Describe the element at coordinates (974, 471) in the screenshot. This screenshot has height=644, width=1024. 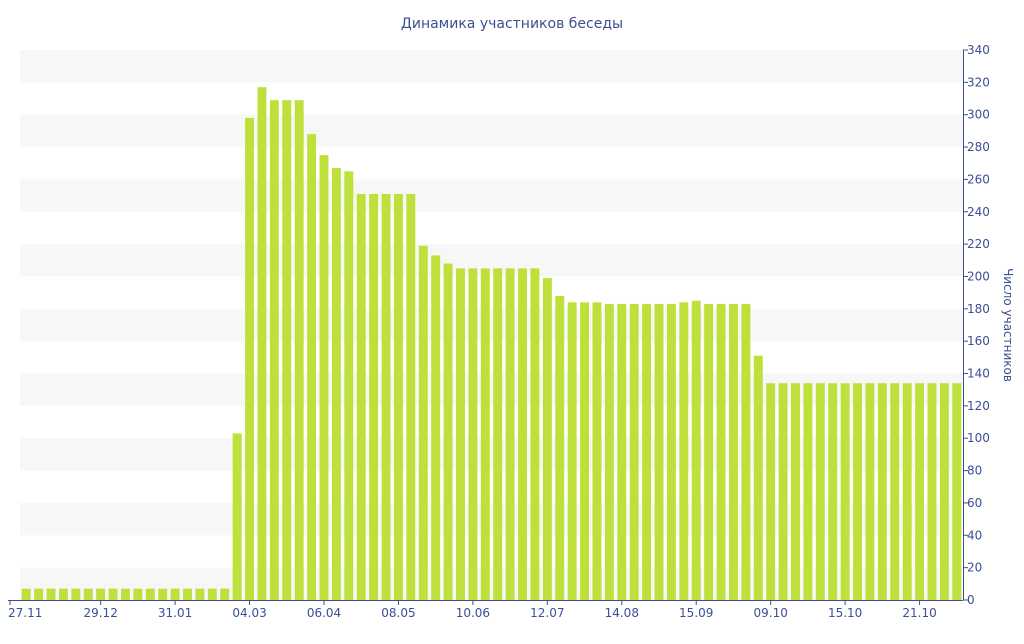
I see `y-tick-label: 80` at that location.